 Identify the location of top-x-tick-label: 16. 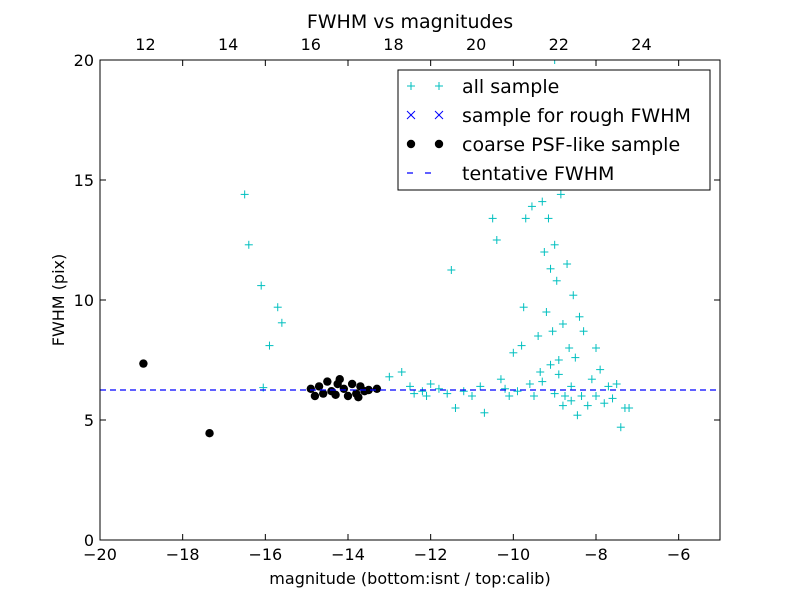
(311, 44).